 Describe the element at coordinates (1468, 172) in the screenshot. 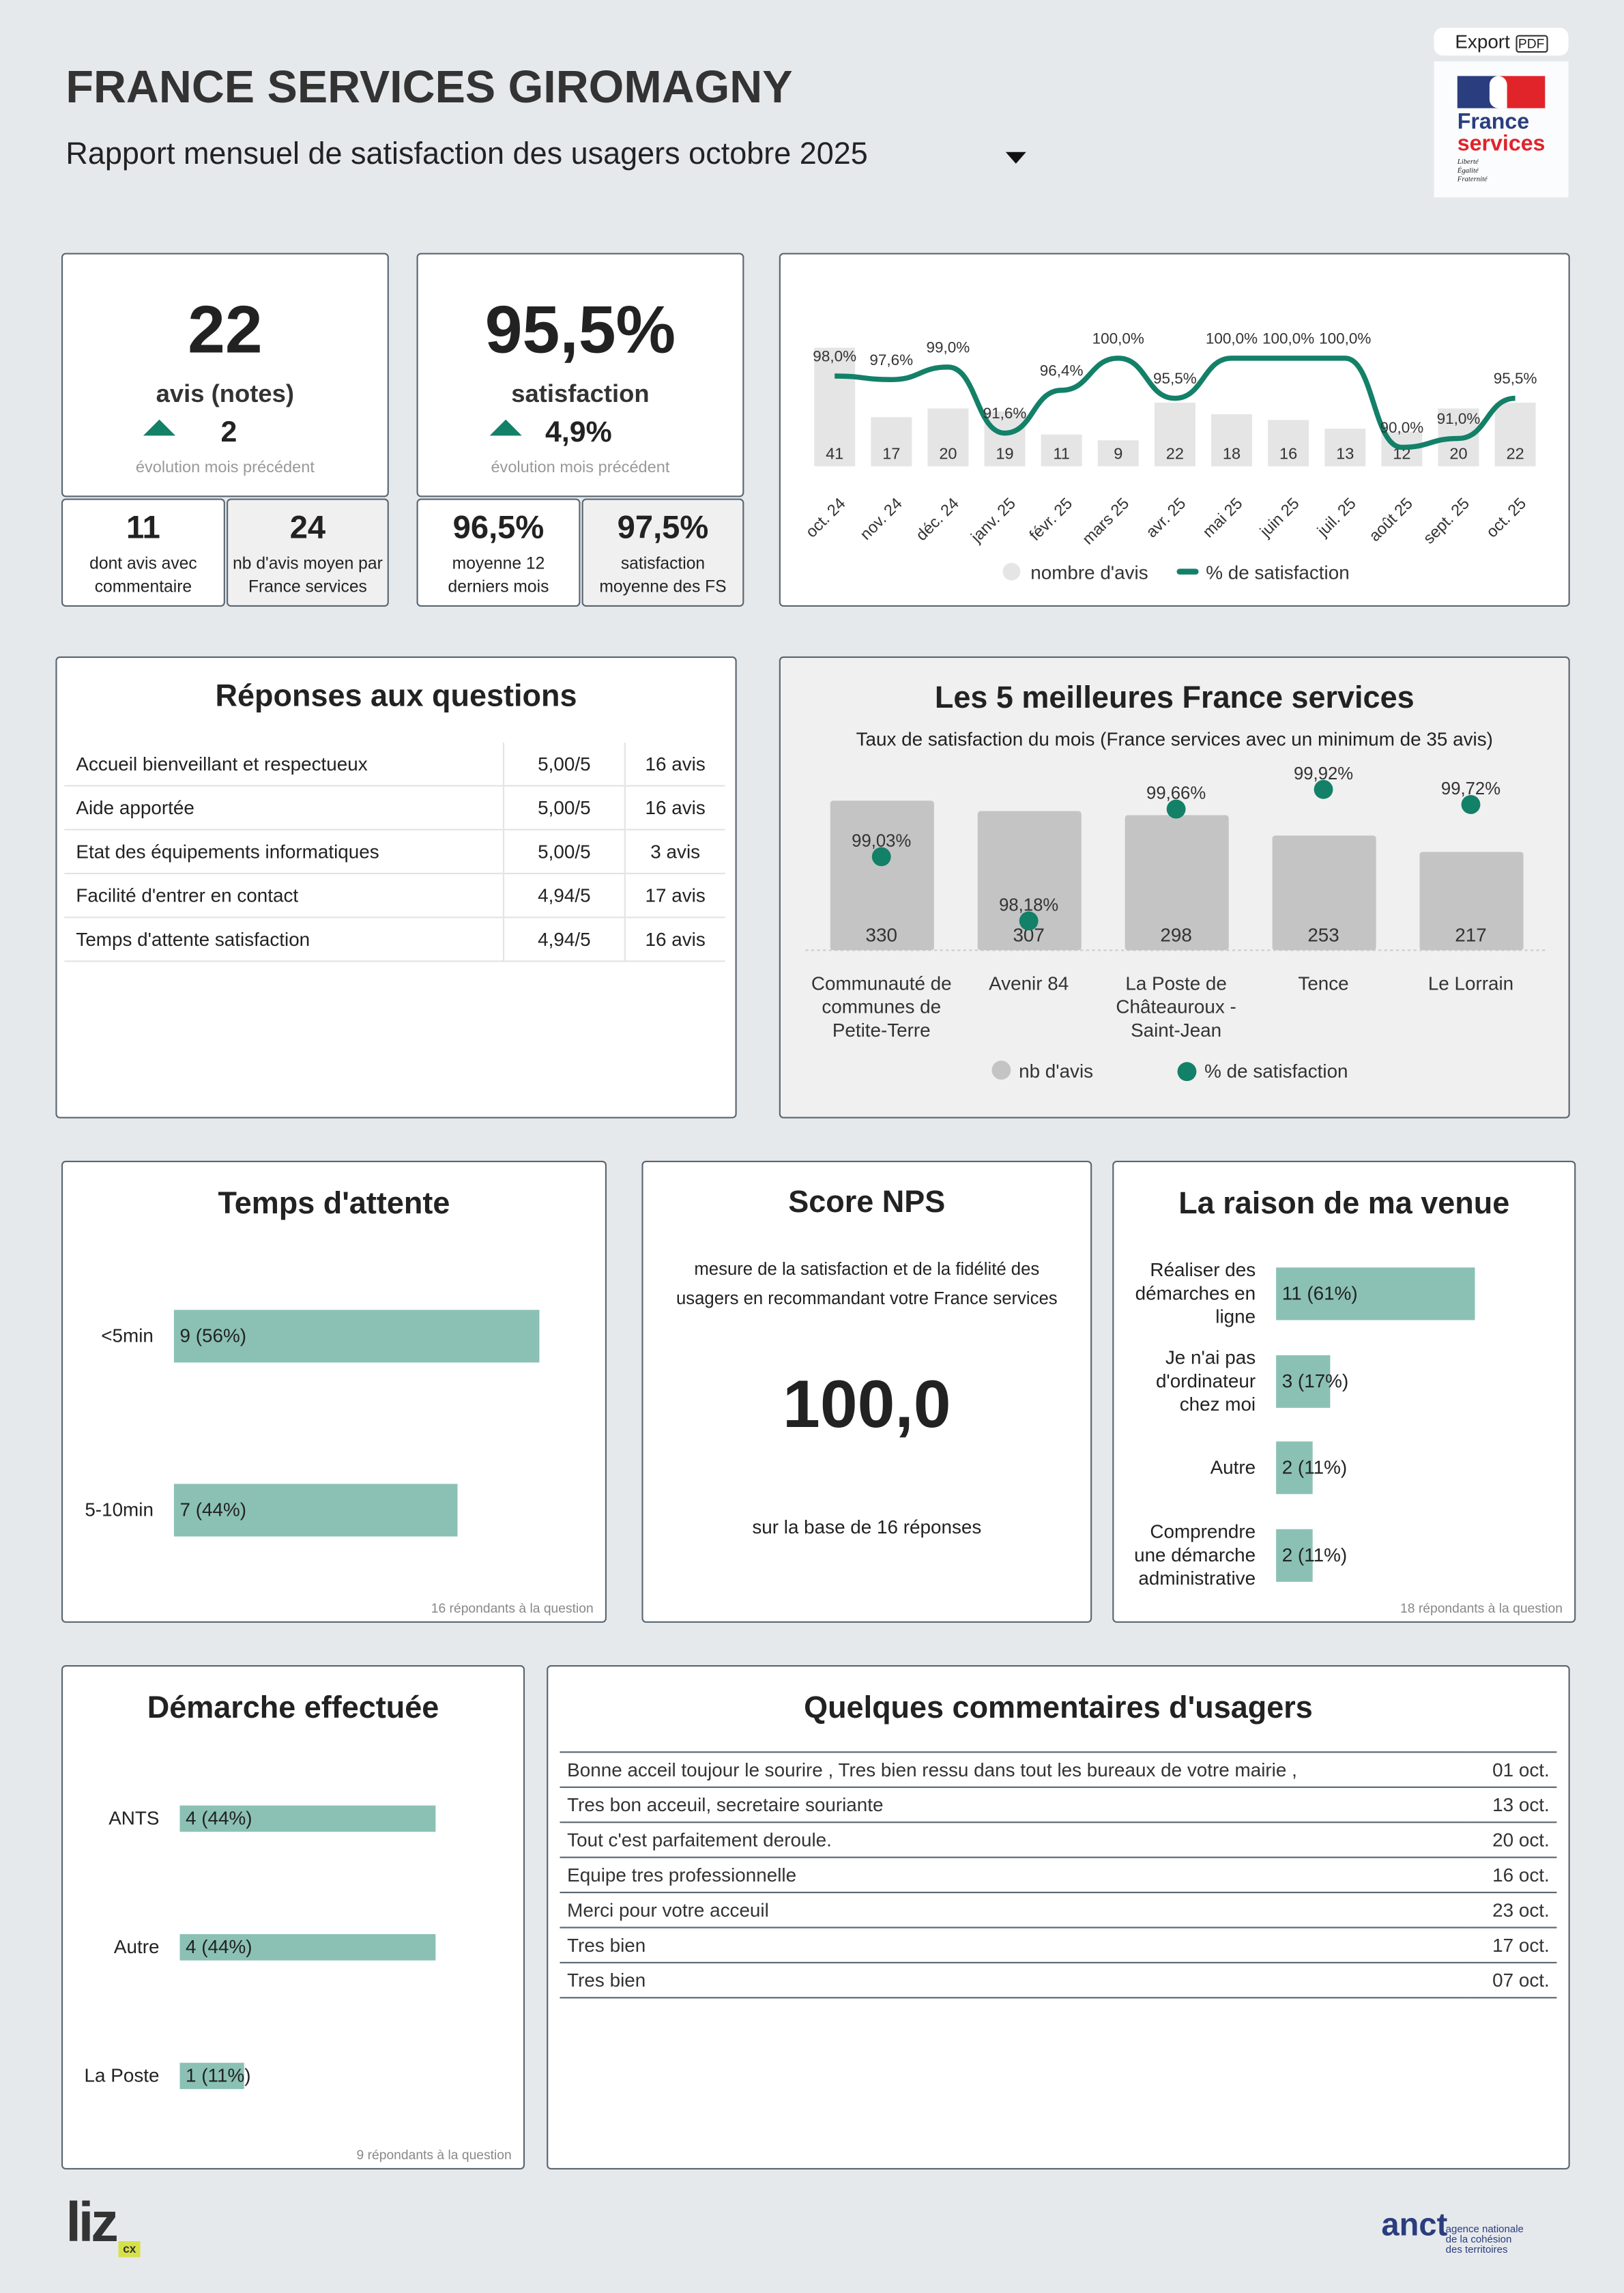

I see `motto-2: Égalité` at that location.